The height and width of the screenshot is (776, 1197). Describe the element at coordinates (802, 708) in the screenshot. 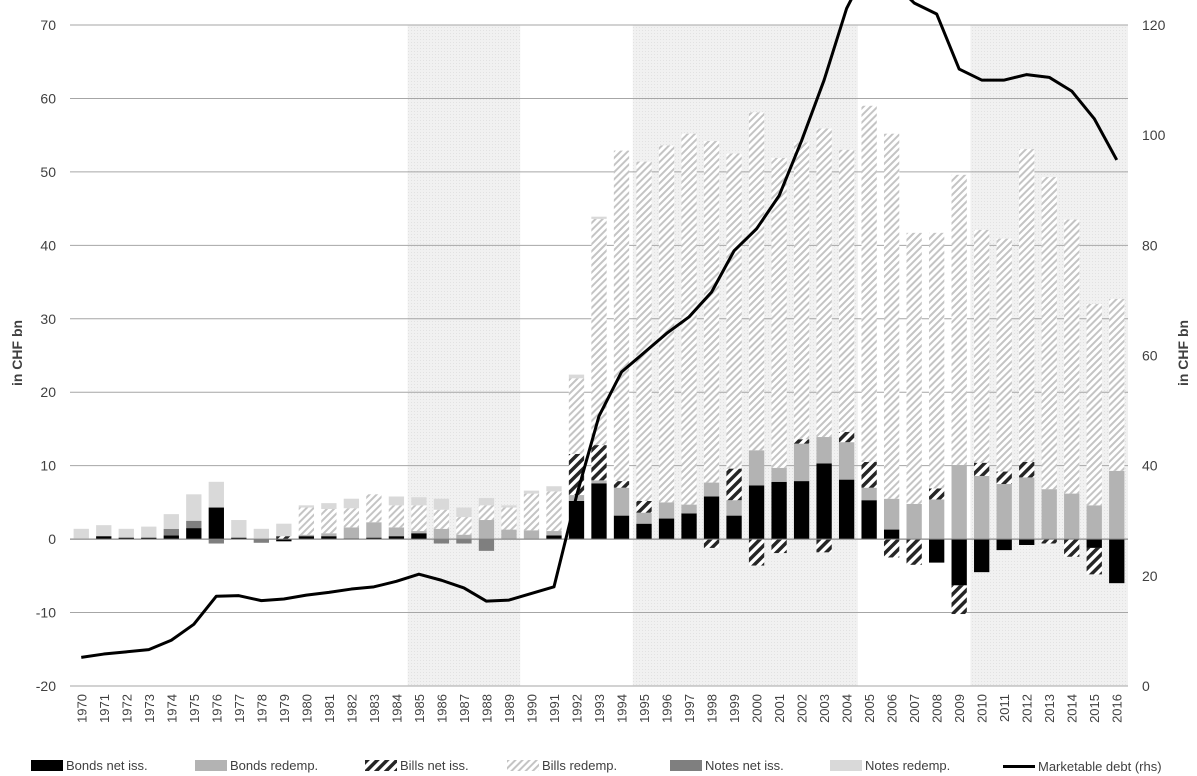

I see `x-tick-label: 2002` at that location.